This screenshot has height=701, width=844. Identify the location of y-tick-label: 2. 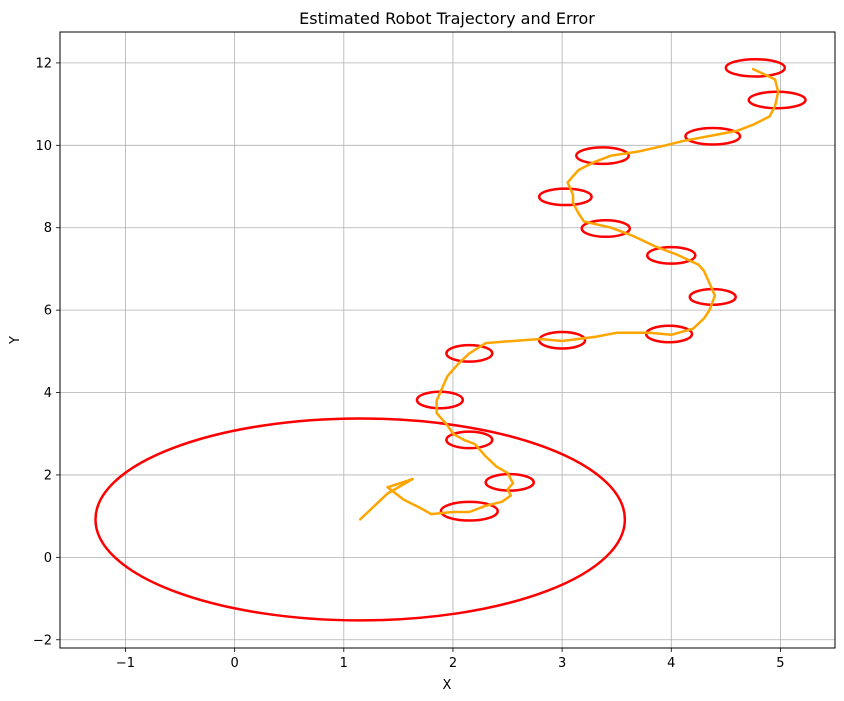
(48, 475).